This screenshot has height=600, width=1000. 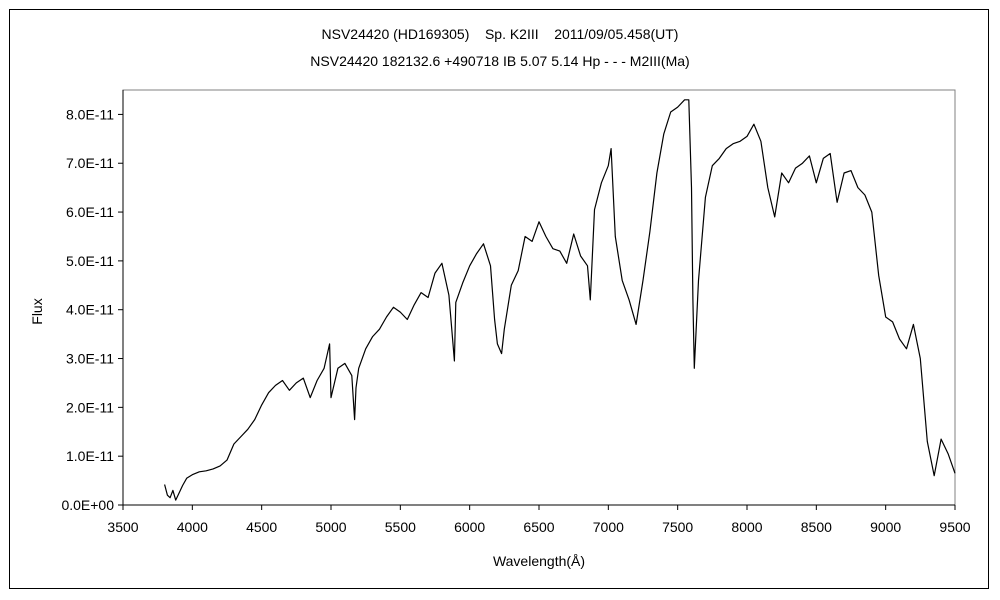 I want to click on x-tick-label: 8000, so click(x=746, y=527).